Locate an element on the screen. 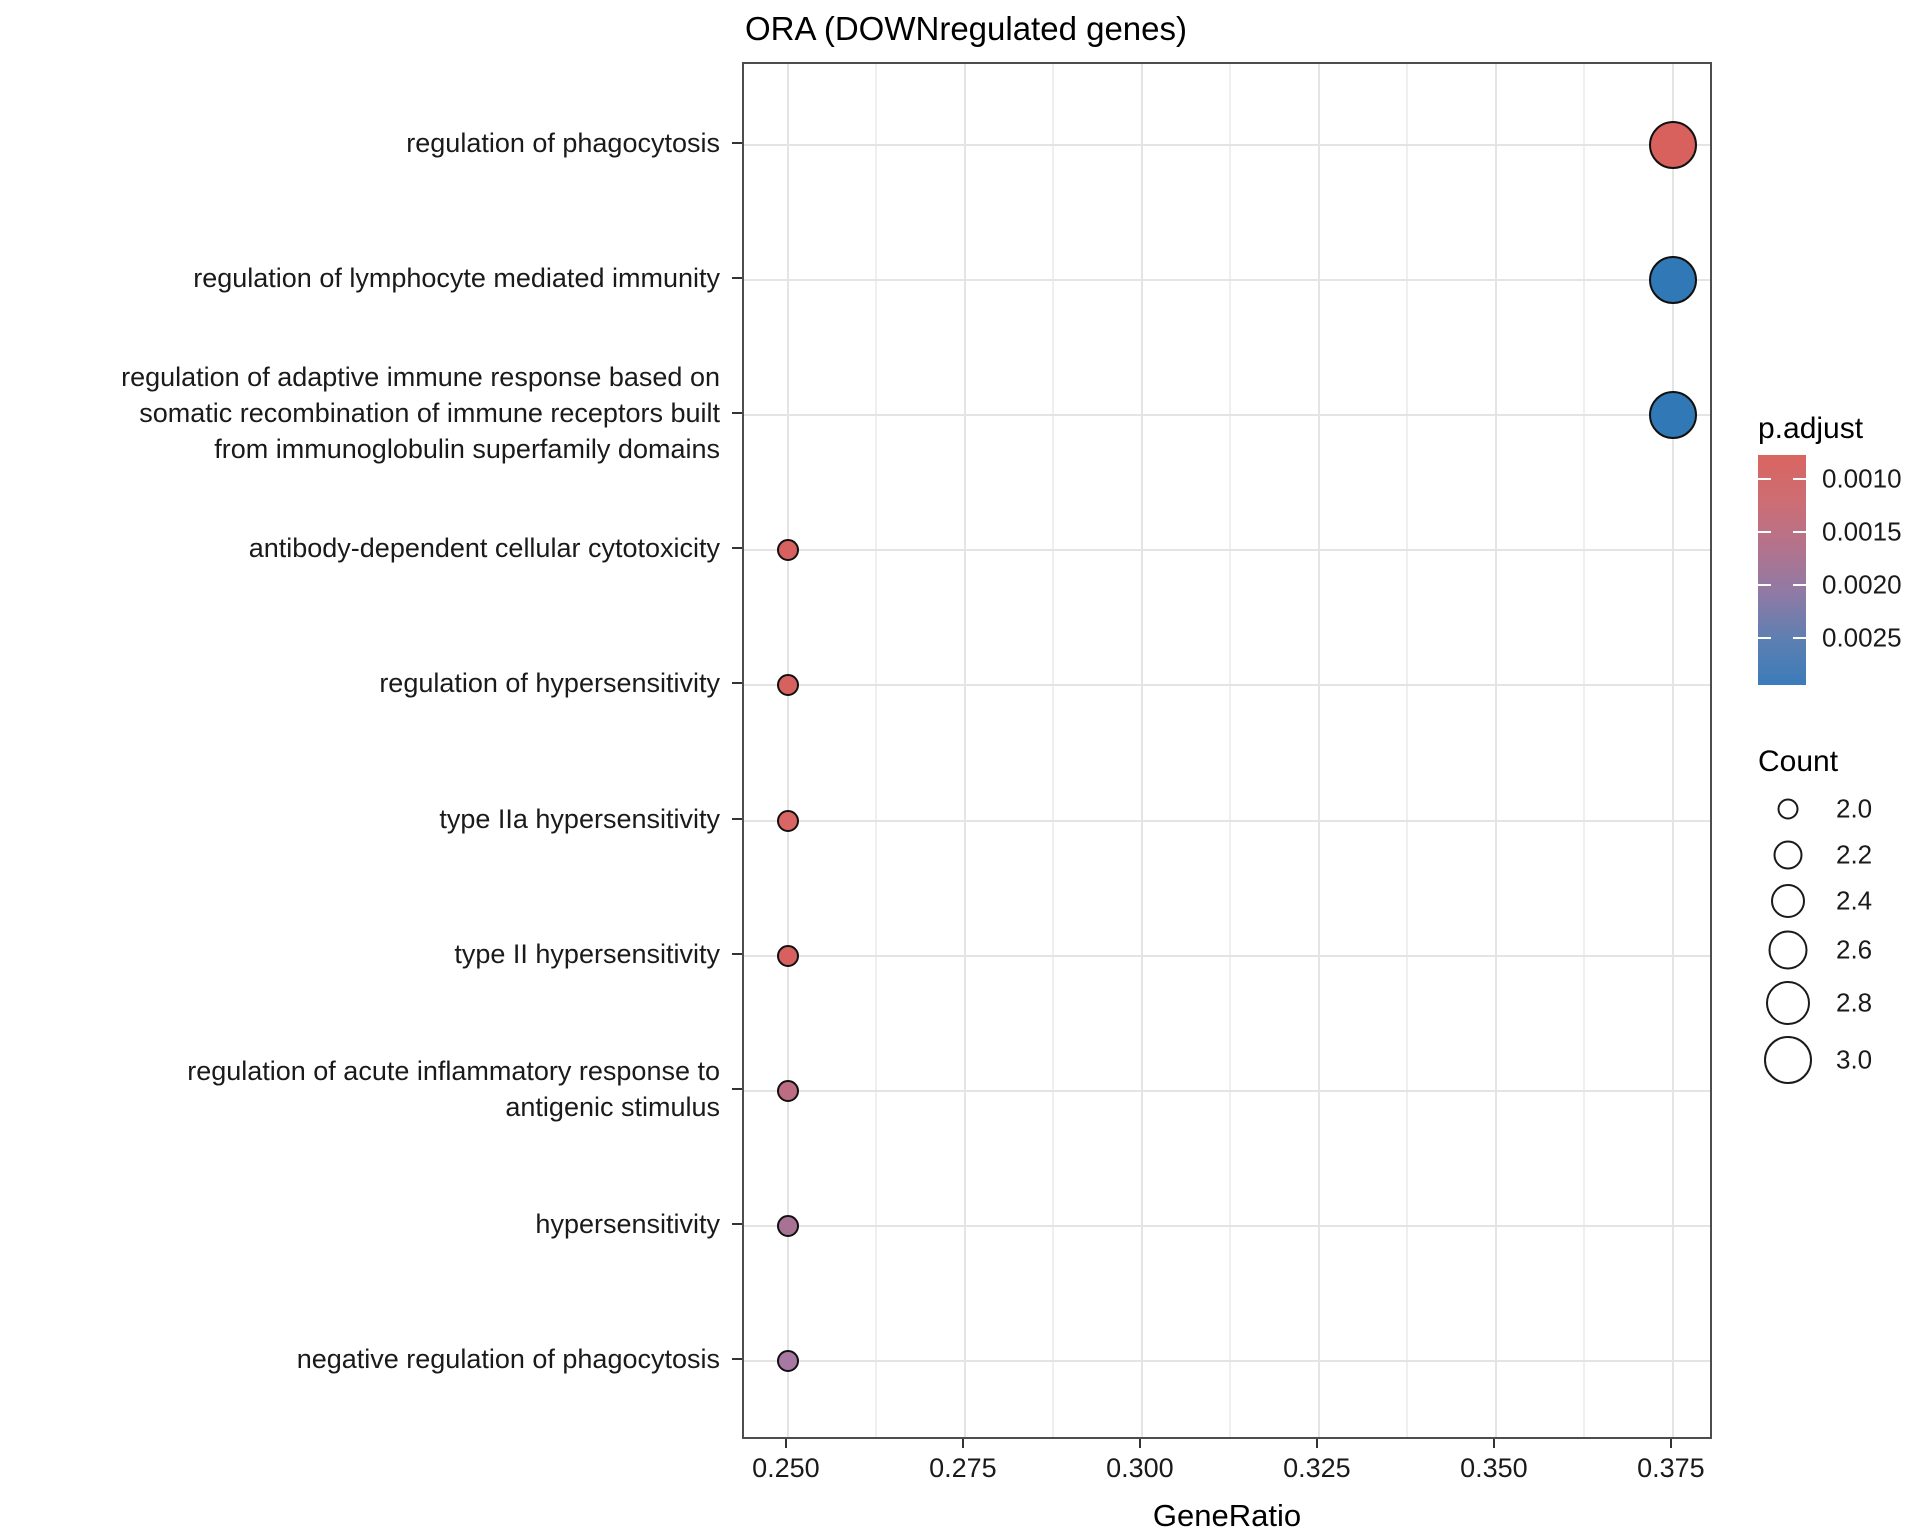 Image resolution: width=1920 pixels, height=1536 pixels. y-axis-label-line: regulation of phagocytosis is located at coordinates (563, 143).